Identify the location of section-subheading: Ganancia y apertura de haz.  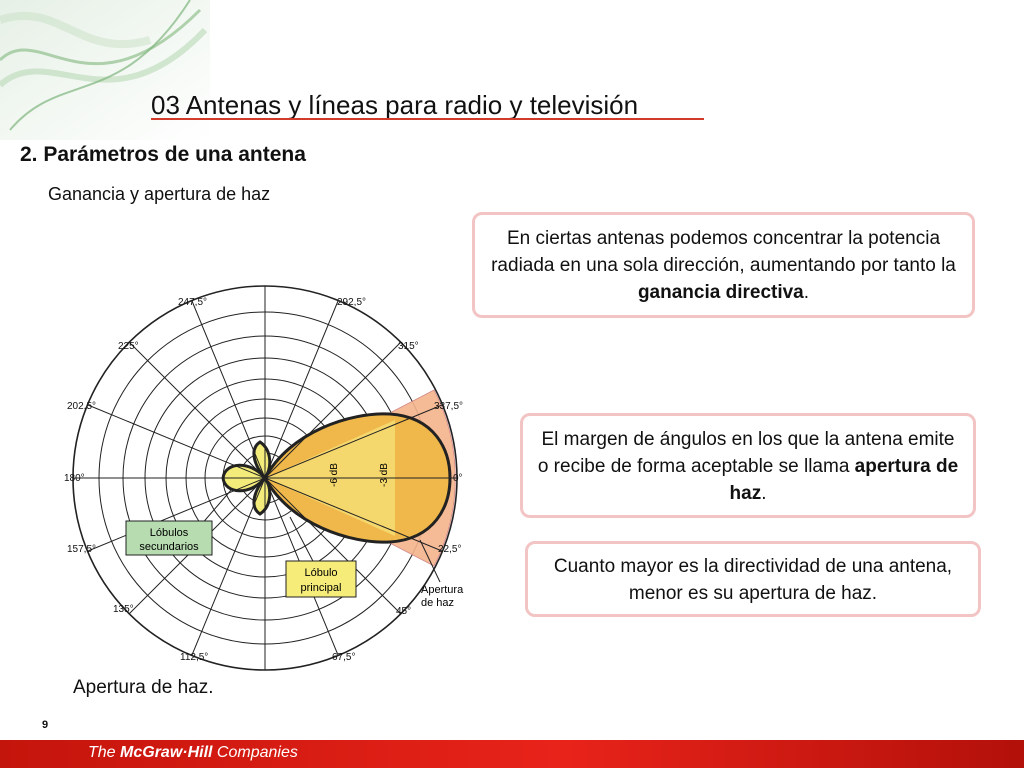
(159, 194).